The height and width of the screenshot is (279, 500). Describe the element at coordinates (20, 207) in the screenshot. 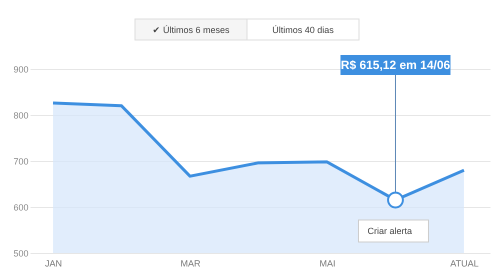

I see `y-tick-label: 600` at that location.